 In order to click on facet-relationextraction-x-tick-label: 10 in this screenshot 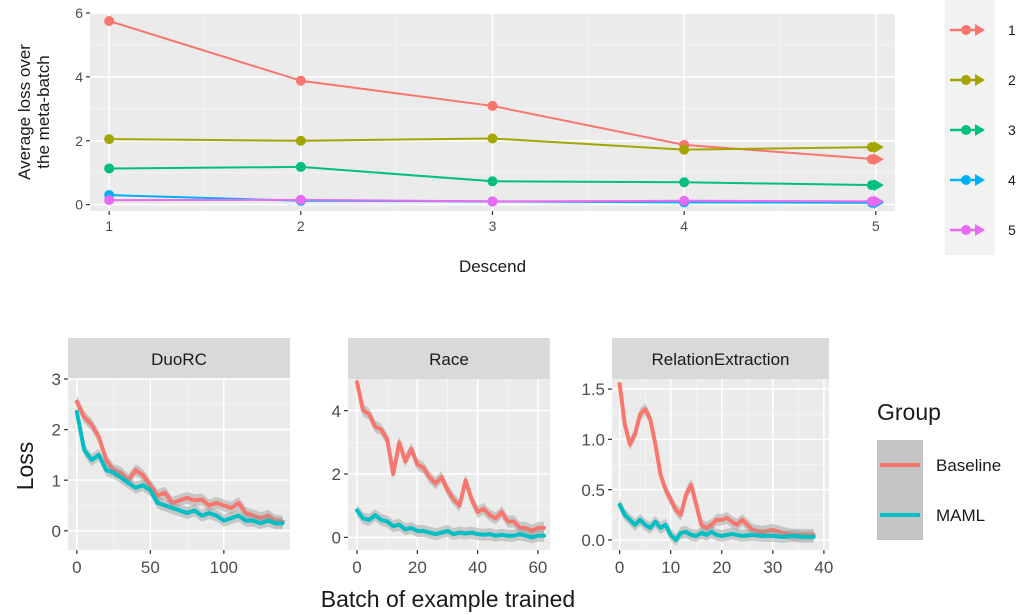, I will do `click(670, 567)`.